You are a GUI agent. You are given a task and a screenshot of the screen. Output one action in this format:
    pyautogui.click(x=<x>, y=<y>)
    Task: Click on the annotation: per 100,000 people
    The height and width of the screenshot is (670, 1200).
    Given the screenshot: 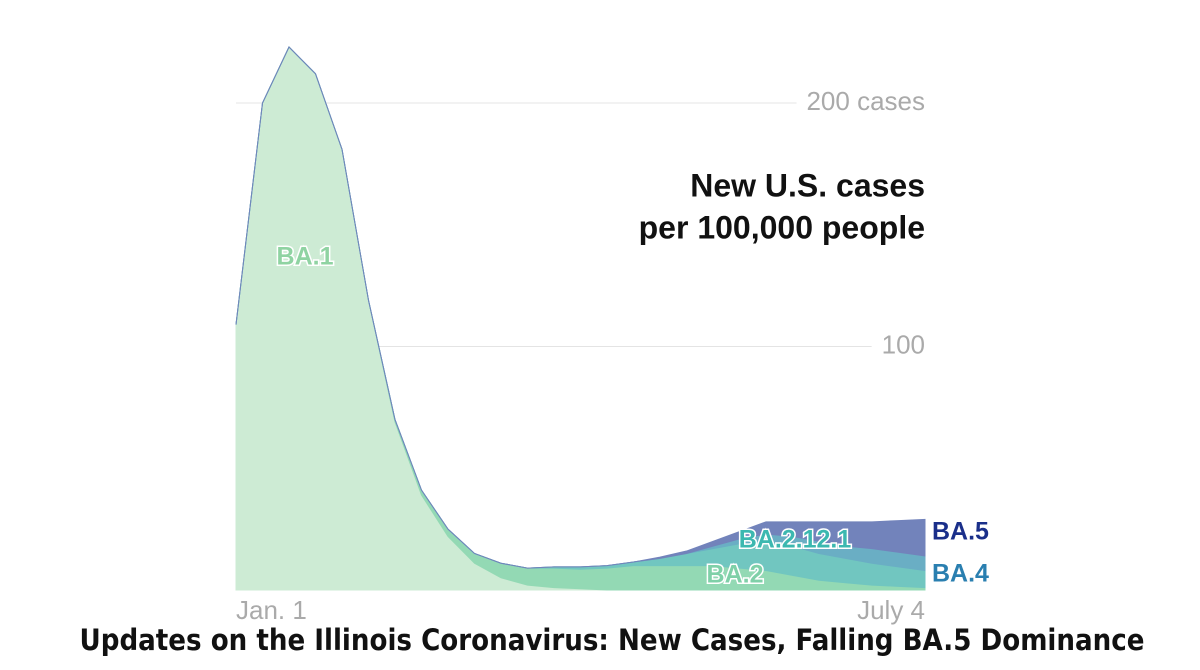 What is the action you would take?
    pyautogui.click(x=782, y=227)
    